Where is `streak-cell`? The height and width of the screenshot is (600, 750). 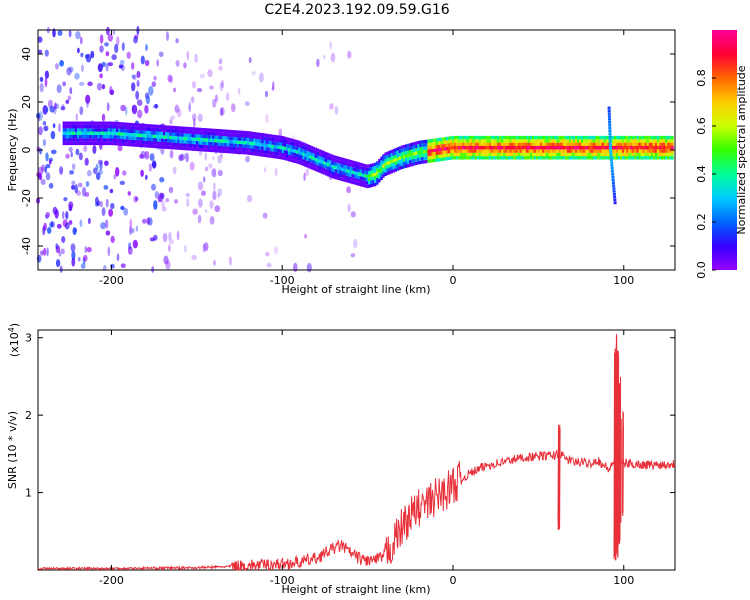 streak-cell is located at coordinates (609, 108).